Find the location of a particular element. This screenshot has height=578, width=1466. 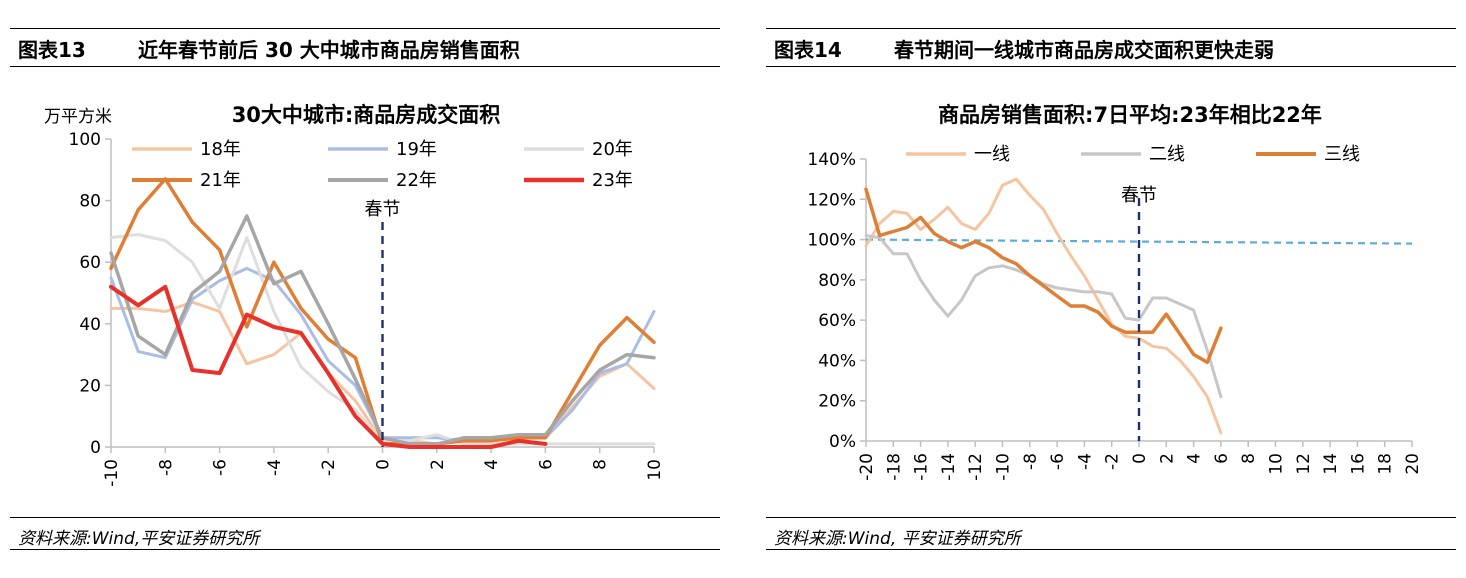

y-tick-label: 0% is located at coordinates (842, 442).